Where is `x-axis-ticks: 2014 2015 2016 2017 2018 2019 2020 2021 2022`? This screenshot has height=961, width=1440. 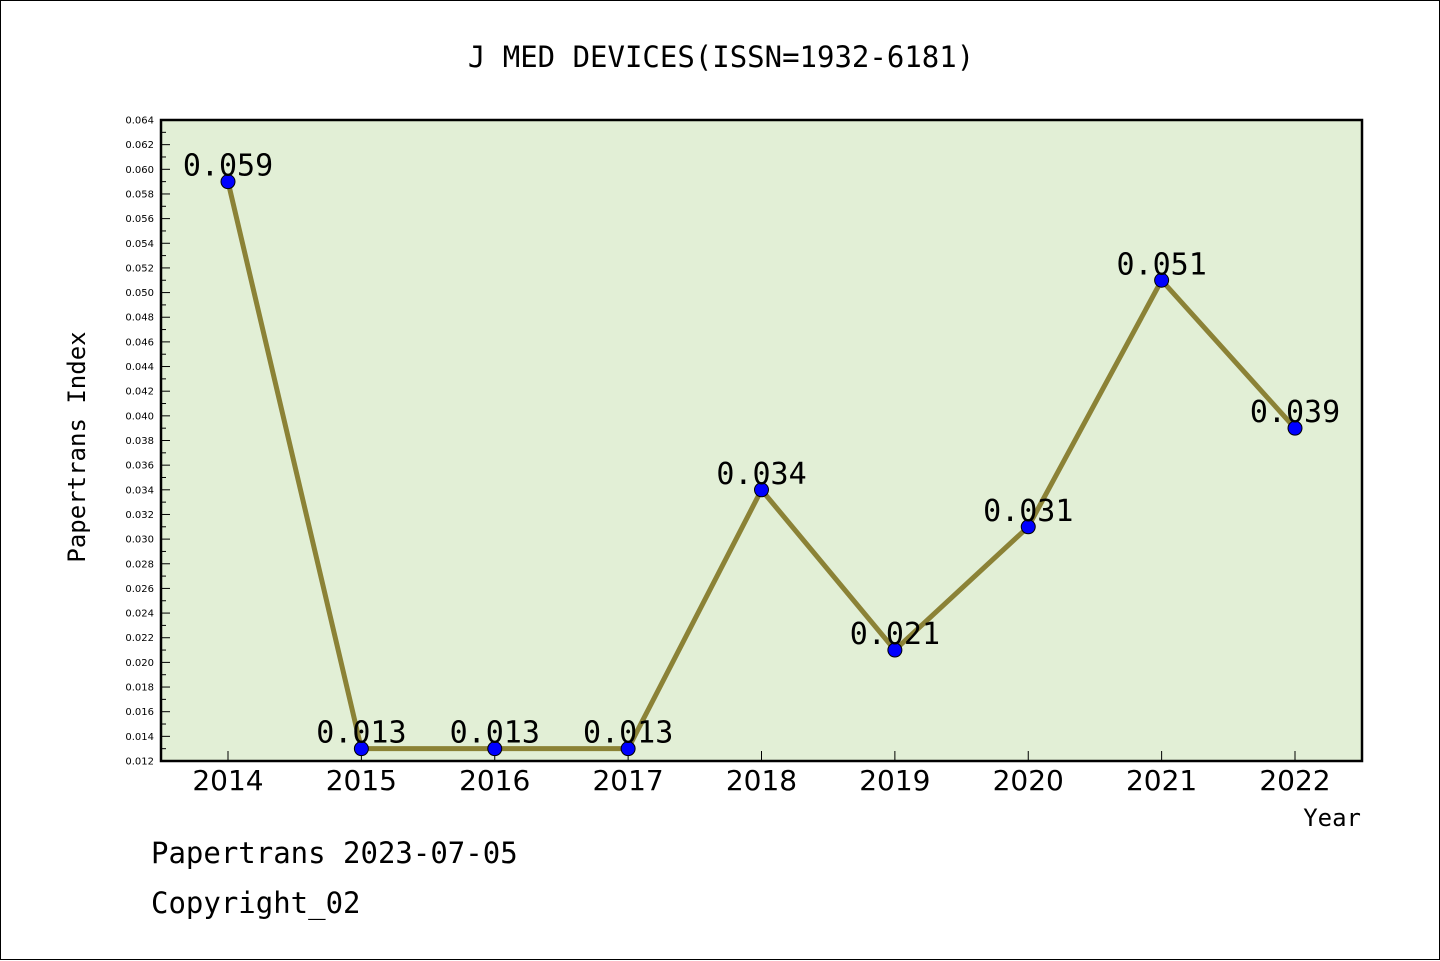 x-axis-ticks: 2014 2015 2016 2017 2018 2019 2020 2021 2022 is located at coordinates (761, 774).